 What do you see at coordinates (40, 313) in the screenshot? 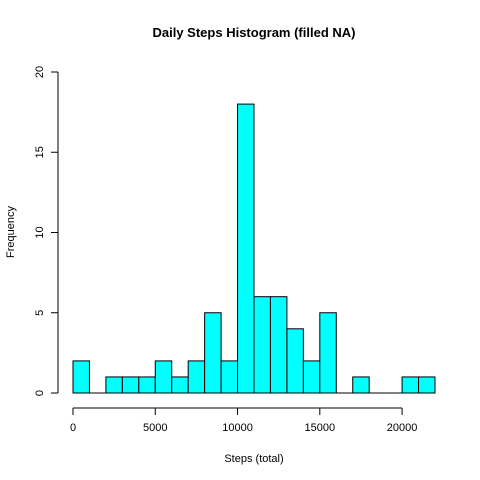
I see `y-tick-label: 5` at bounding box center [40, 313].